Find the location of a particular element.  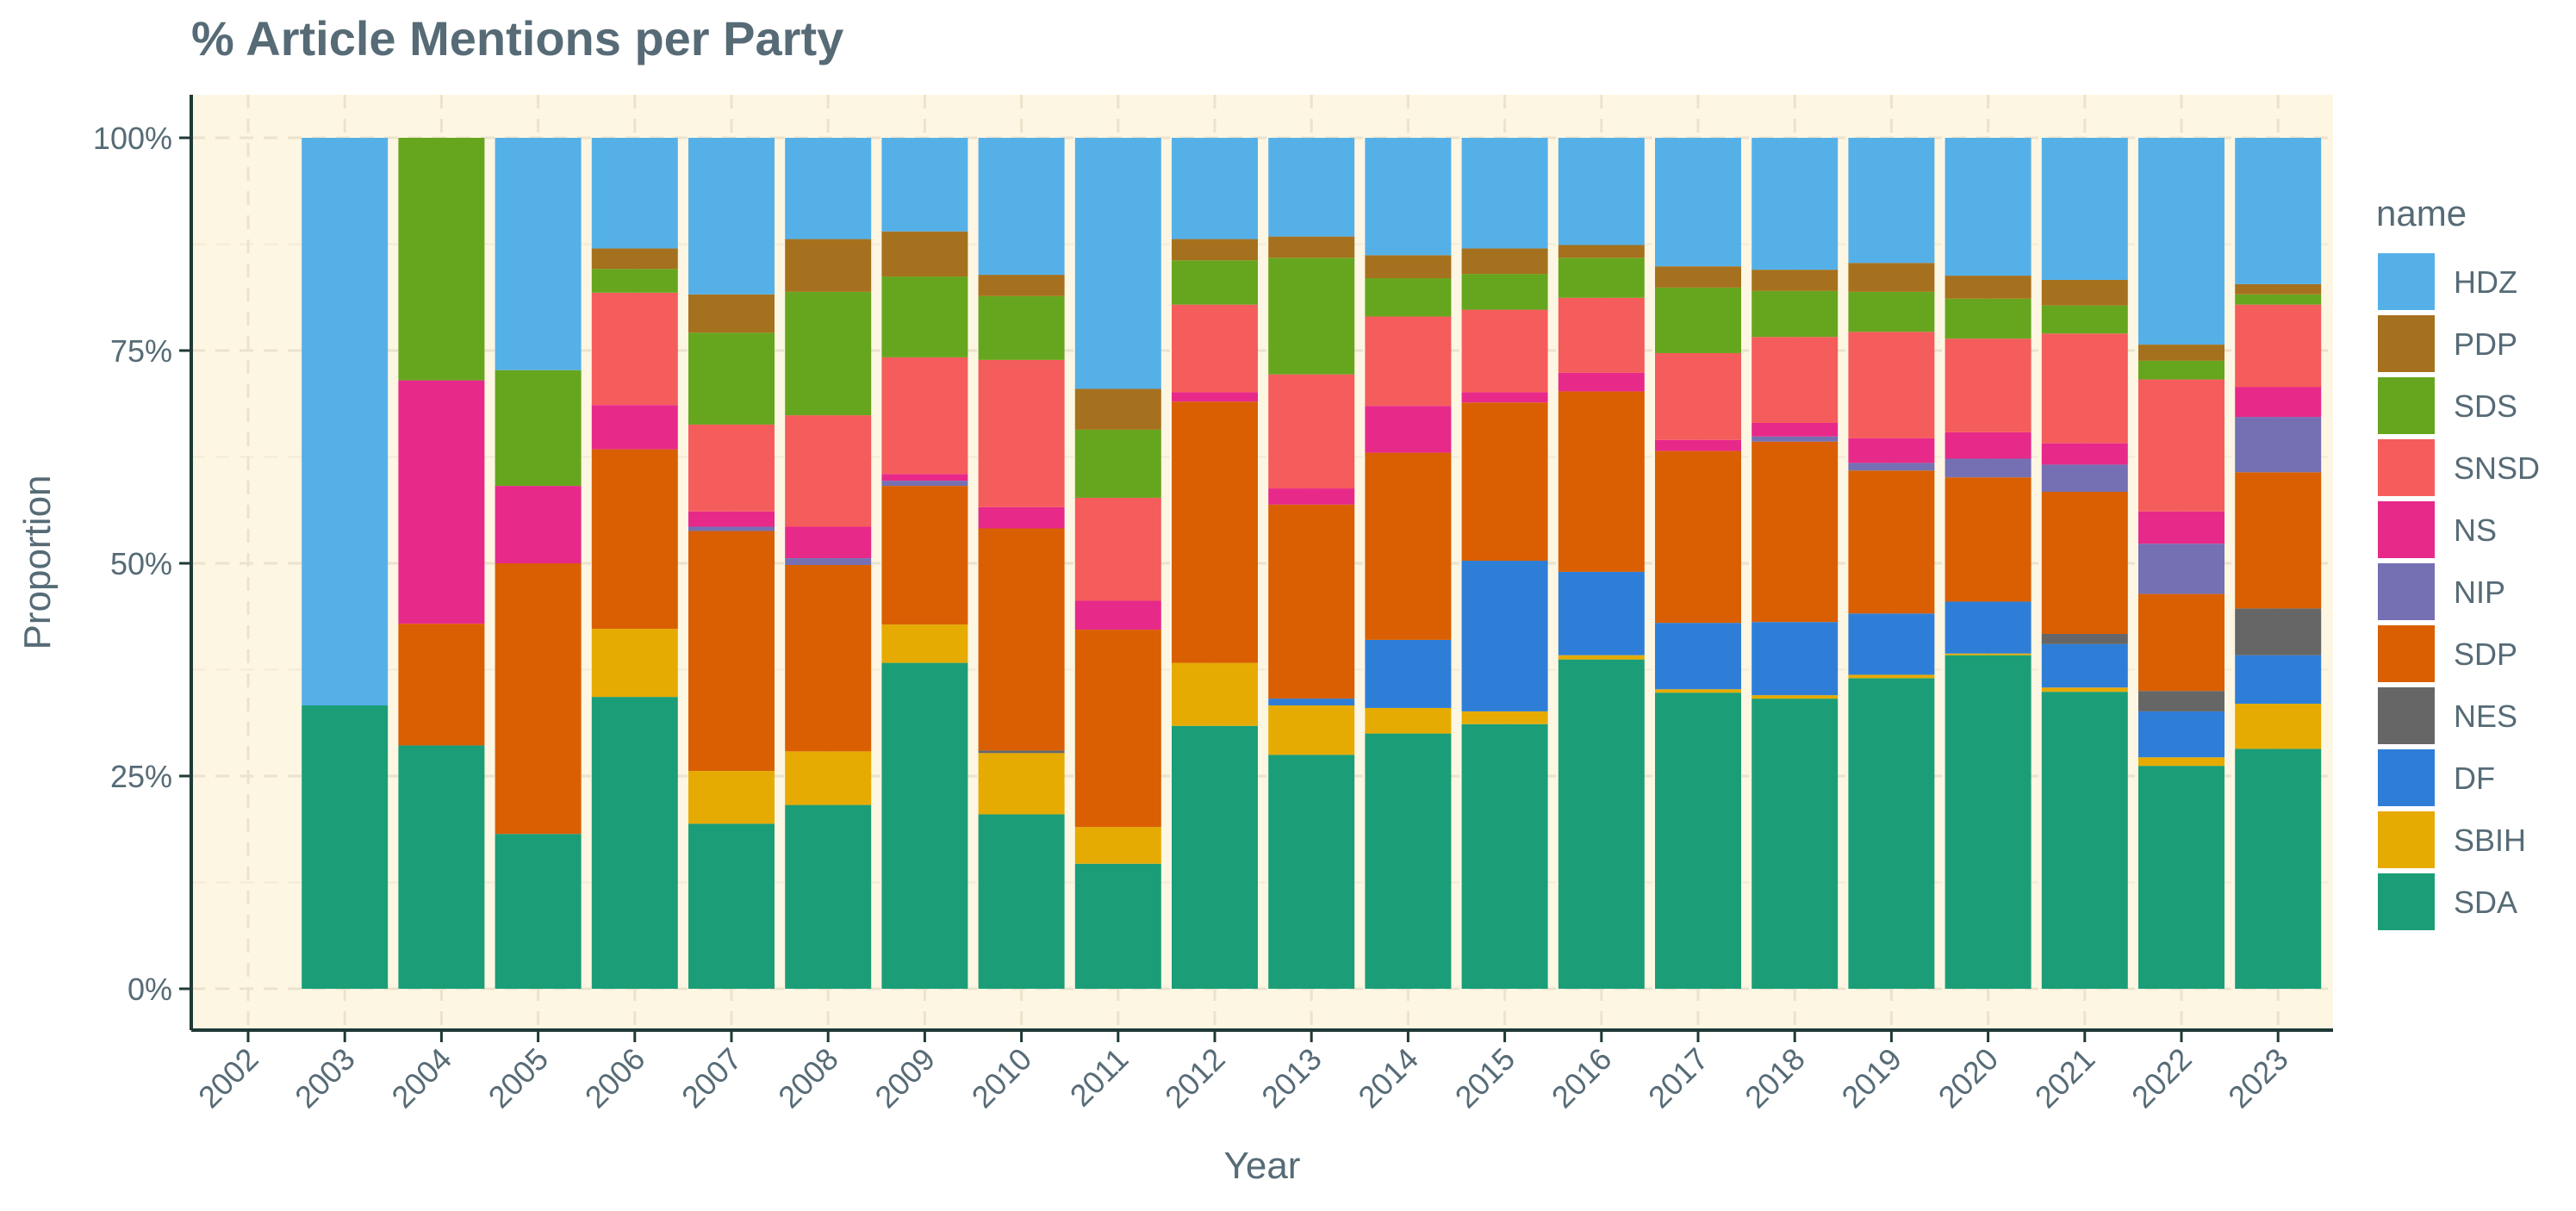

bar-2016-pdp is located at coordinates (1602, 251).